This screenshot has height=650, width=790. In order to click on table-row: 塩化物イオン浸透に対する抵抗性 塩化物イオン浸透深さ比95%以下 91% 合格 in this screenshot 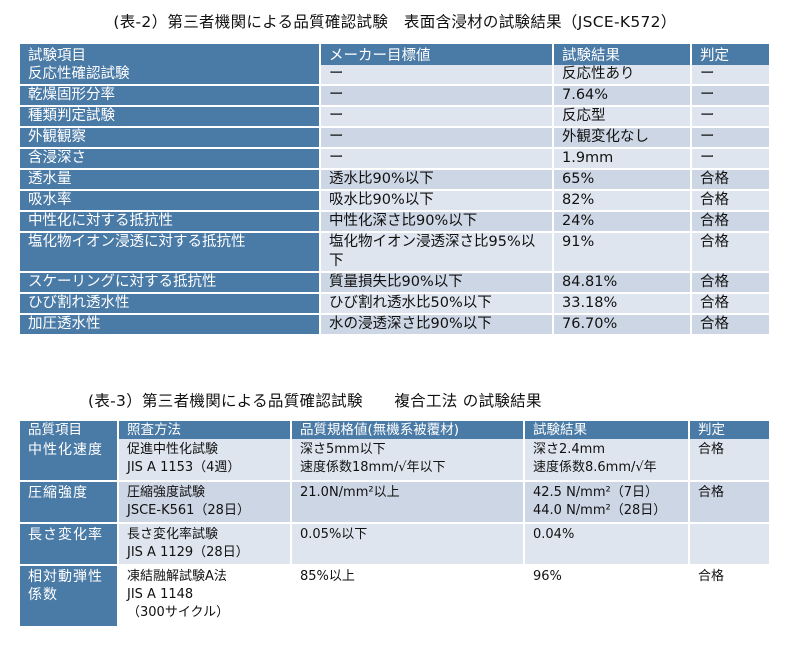, I will do `click(395, 252)`.